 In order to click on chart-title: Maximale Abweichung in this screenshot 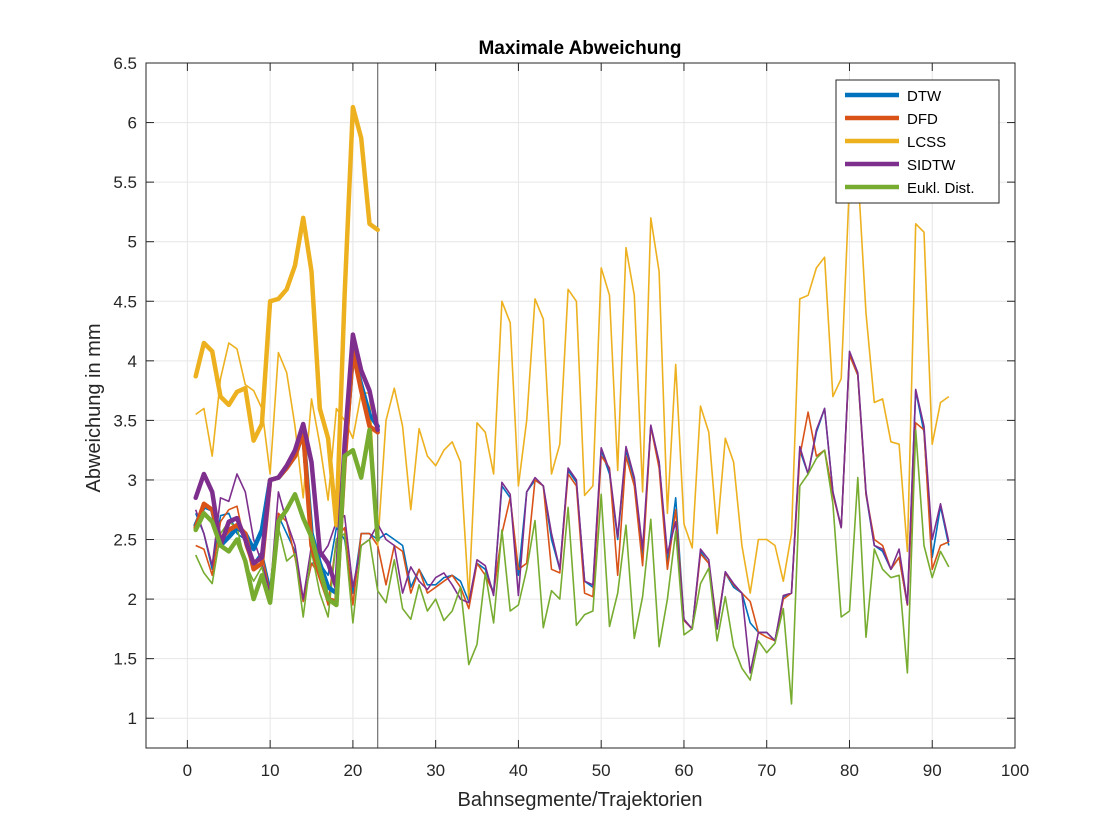, I will do `click(579, 48)`.